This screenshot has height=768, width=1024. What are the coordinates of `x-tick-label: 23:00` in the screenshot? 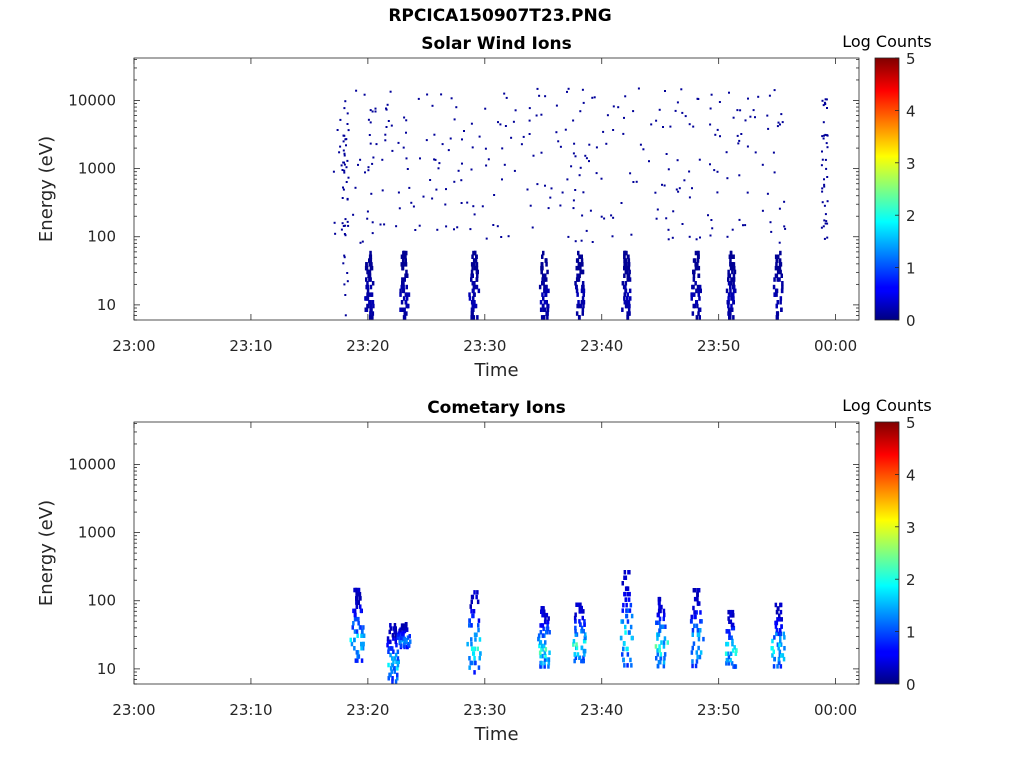 It's located at (133, 710).